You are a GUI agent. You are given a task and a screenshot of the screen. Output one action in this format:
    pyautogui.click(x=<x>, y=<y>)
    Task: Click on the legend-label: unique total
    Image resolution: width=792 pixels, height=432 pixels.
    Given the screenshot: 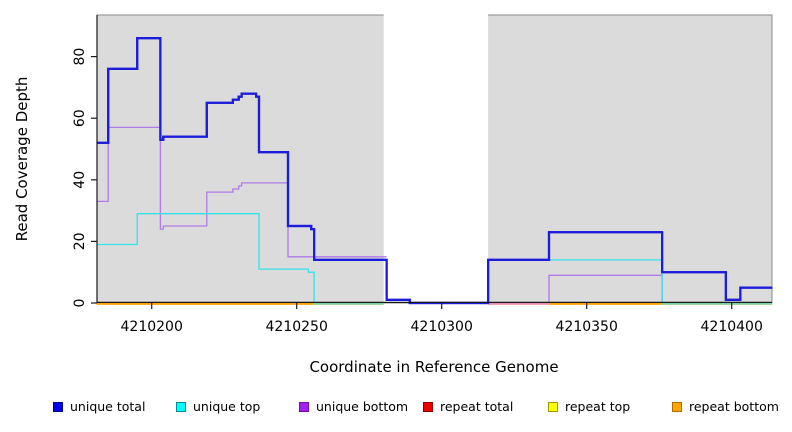 What is the action you would take?
    pyautogui.click(x=108, y=406)
    